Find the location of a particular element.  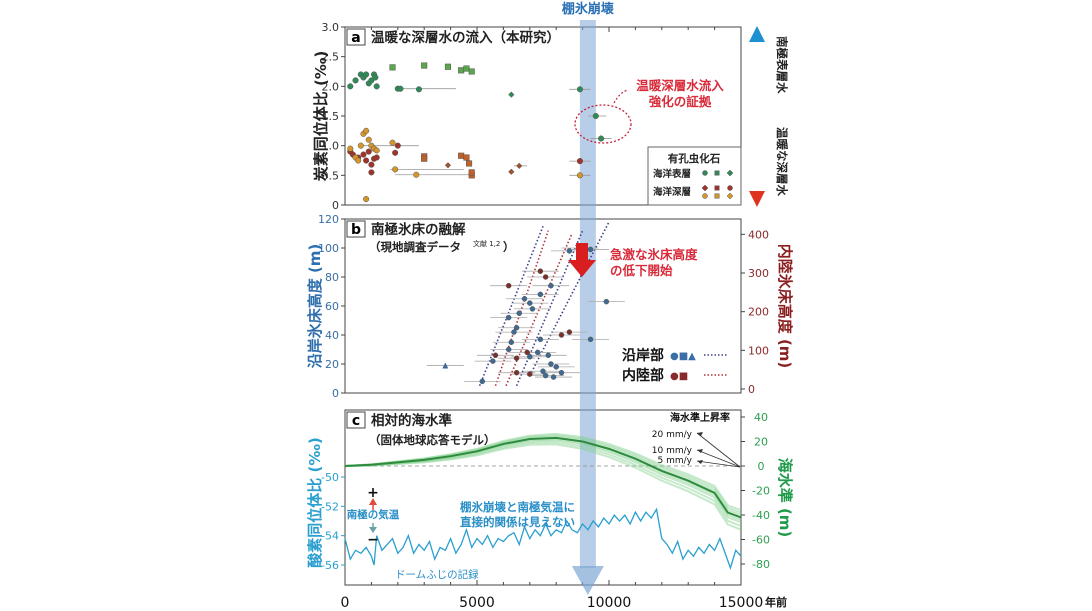

svg-text: 80 is located at coordinates (332, 277).